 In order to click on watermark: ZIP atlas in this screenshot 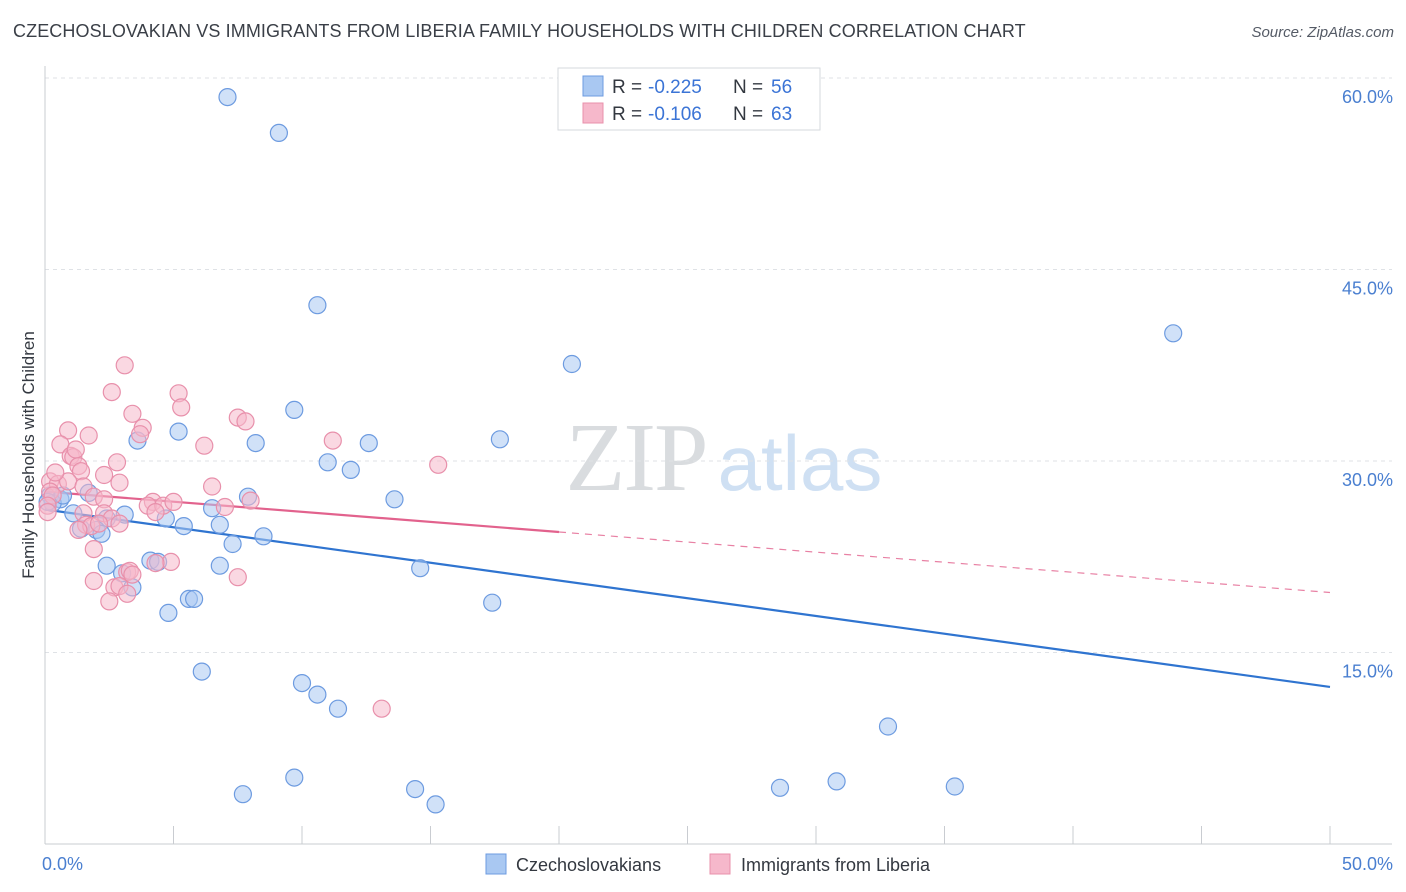, I will do `click(724, 458)`.